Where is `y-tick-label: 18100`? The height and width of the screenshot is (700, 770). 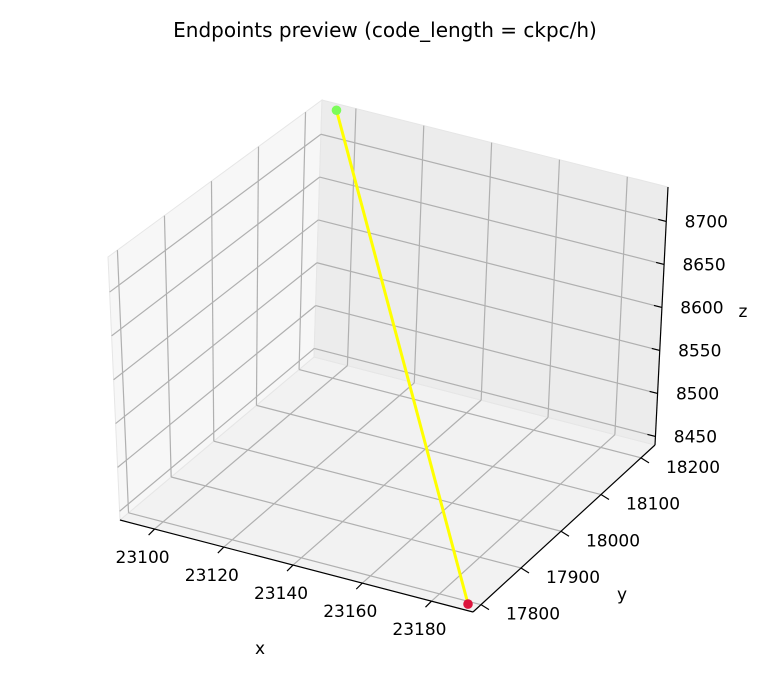 y-tick-label: 18100 is located at coordinates (653, 505).